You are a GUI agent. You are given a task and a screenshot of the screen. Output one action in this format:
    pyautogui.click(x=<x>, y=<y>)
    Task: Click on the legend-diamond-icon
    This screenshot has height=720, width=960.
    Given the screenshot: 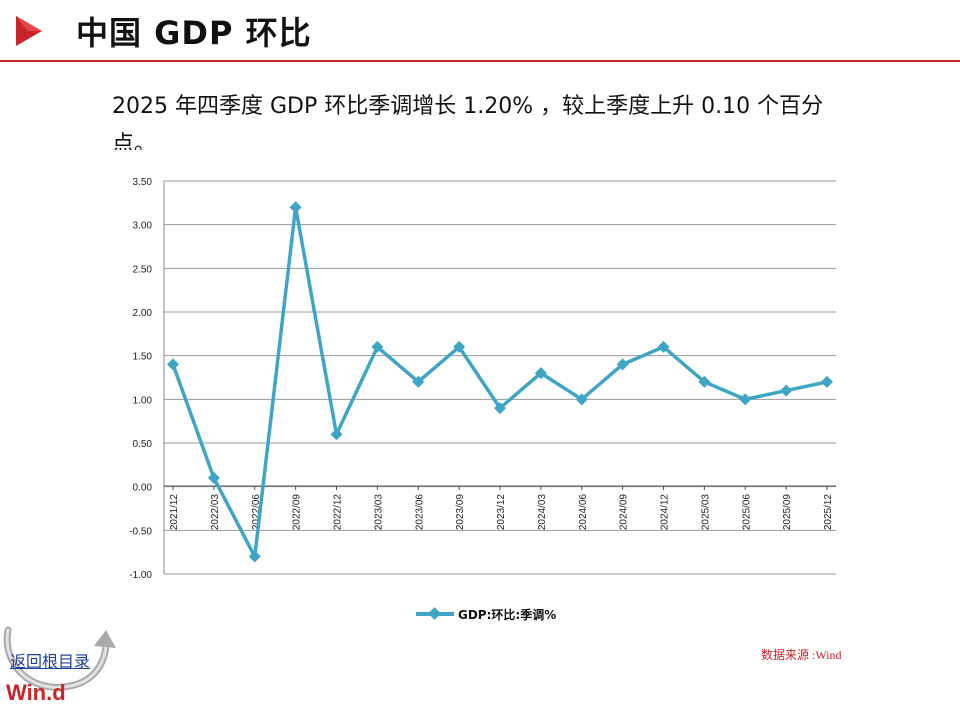 What is the action you would take?
    pyautogui.click(x=434, y=613)
    